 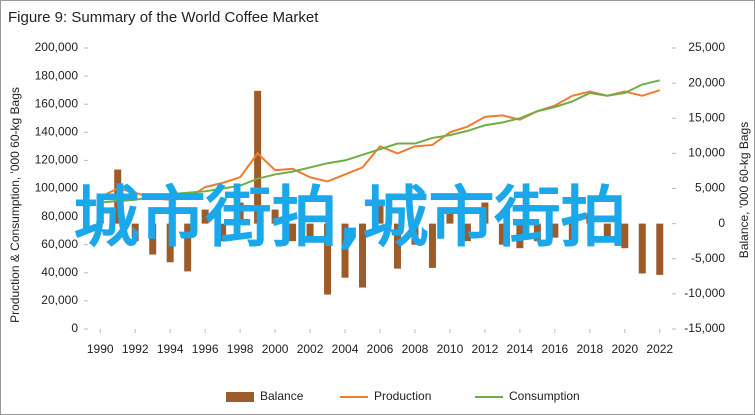 I want to click on x-tick-label: 2020, so click(x=624, y=349).